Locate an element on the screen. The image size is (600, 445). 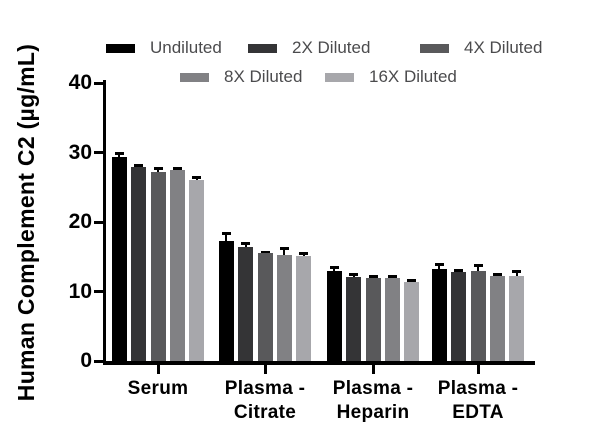
bar-16x-diluted-serum is located at coordinates (197, 270).